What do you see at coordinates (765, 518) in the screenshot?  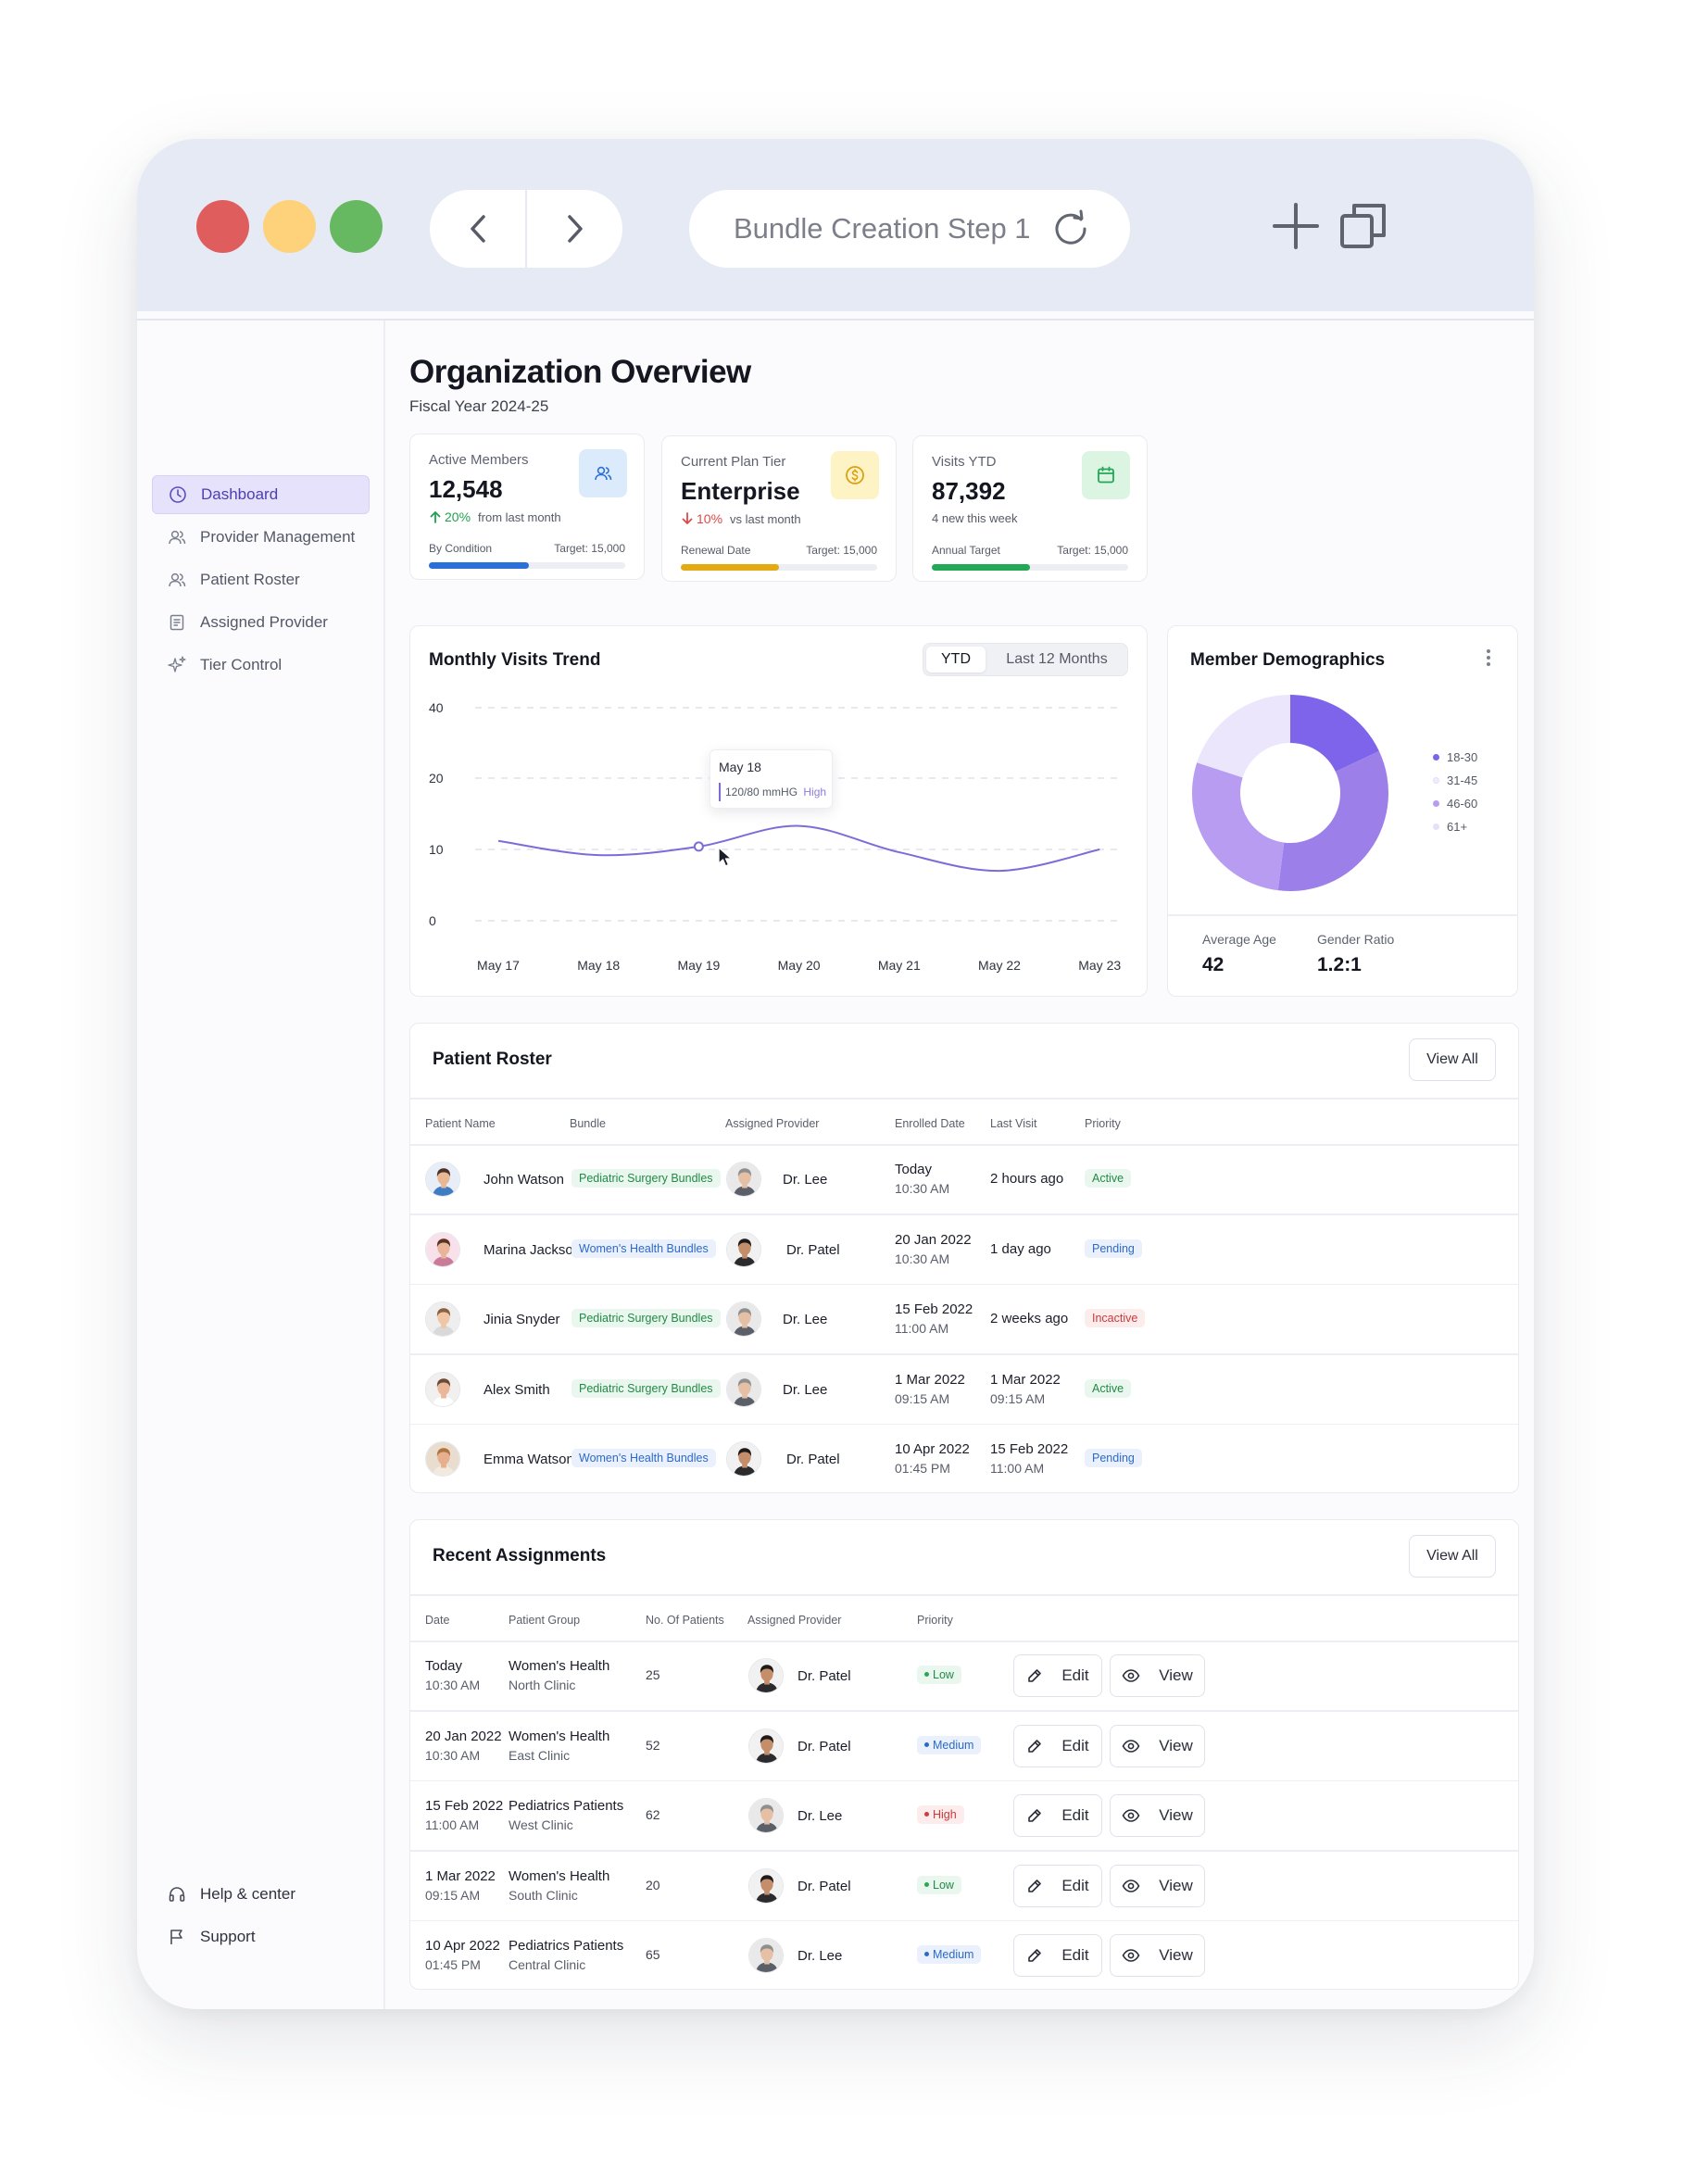 I see `stat-change-note: vs last month` at bounding box center [765, 518].